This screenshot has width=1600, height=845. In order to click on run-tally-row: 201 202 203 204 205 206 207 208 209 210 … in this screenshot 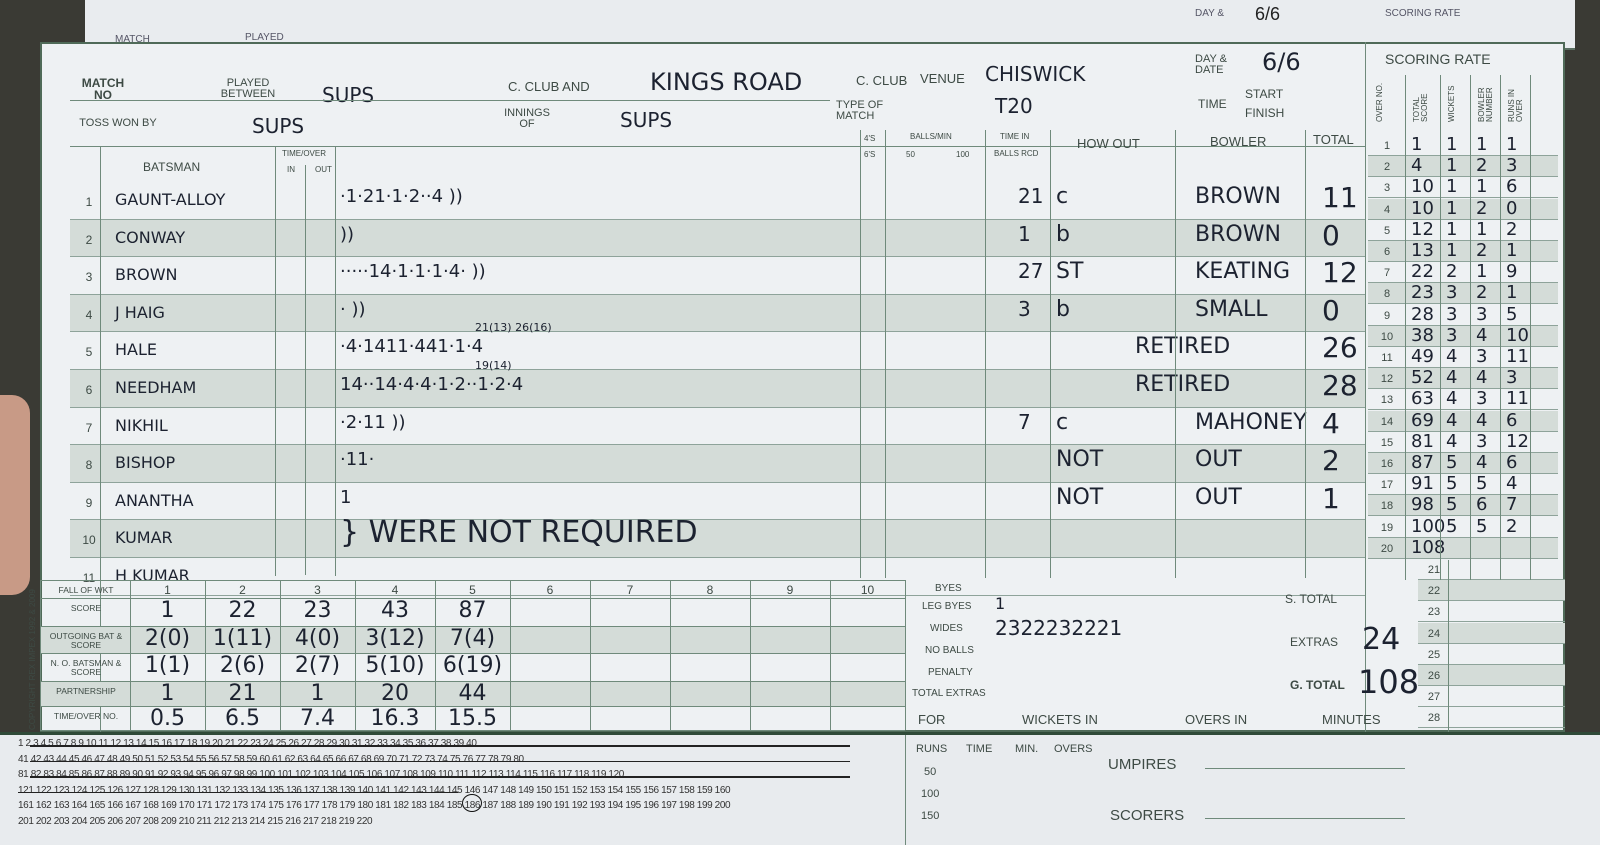, I will do `click(195, 821)`.